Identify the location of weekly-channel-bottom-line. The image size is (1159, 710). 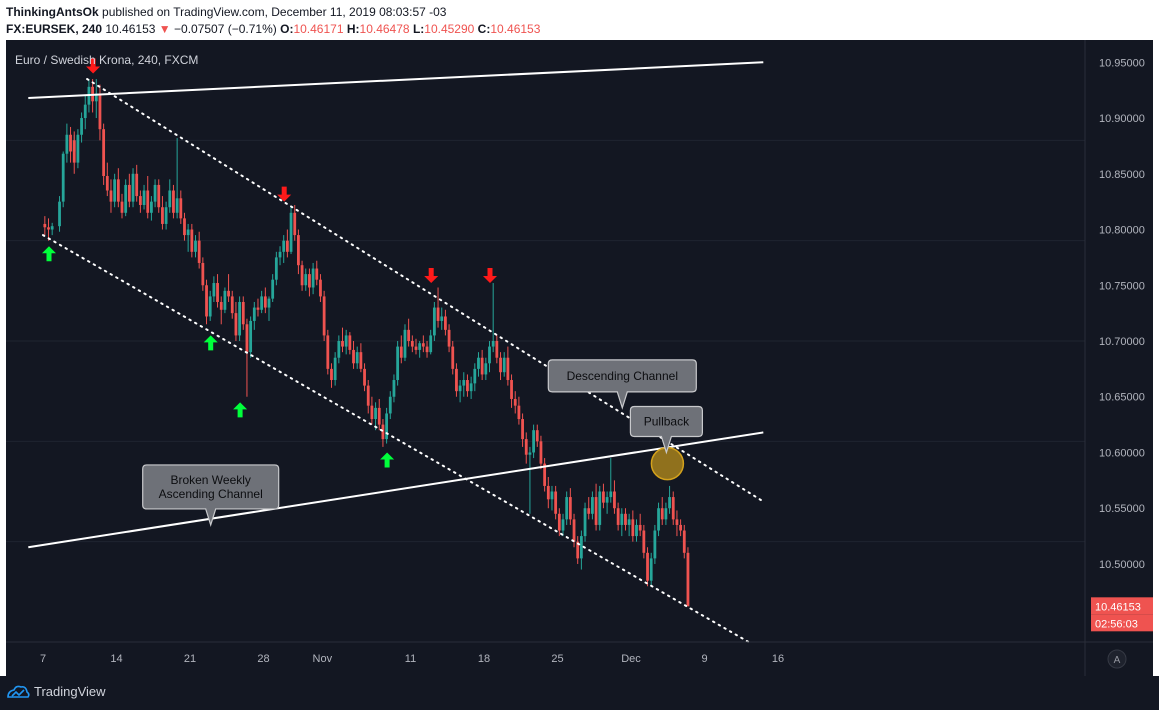
(396, 490).